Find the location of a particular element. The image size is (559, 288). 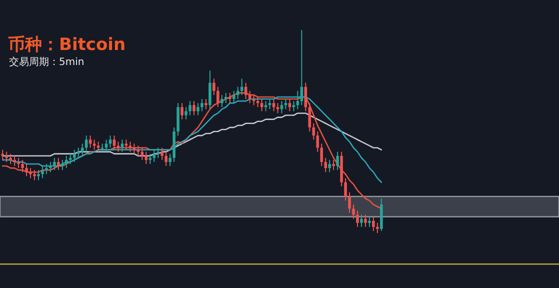

chart-title: 币种：Bitcoin is located at coordinates (66, 45).